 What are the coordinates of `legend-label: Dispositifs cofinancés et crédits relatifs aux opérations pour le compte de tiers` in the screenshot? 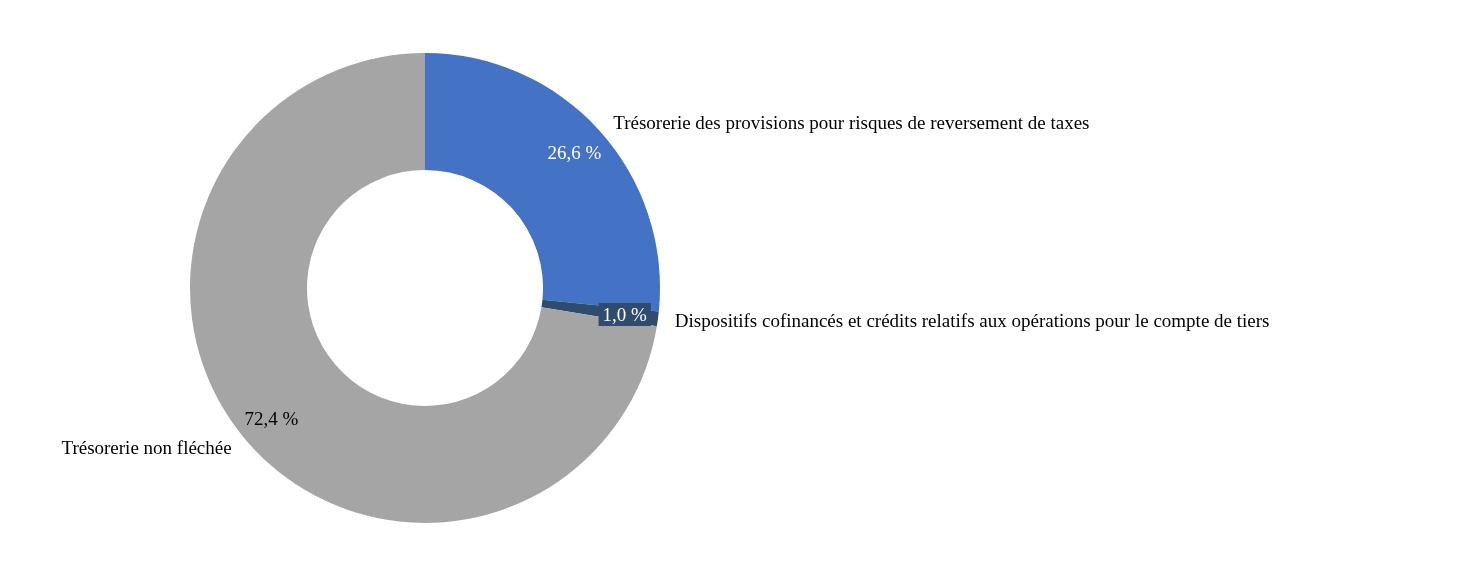 It's located at (972, 320).